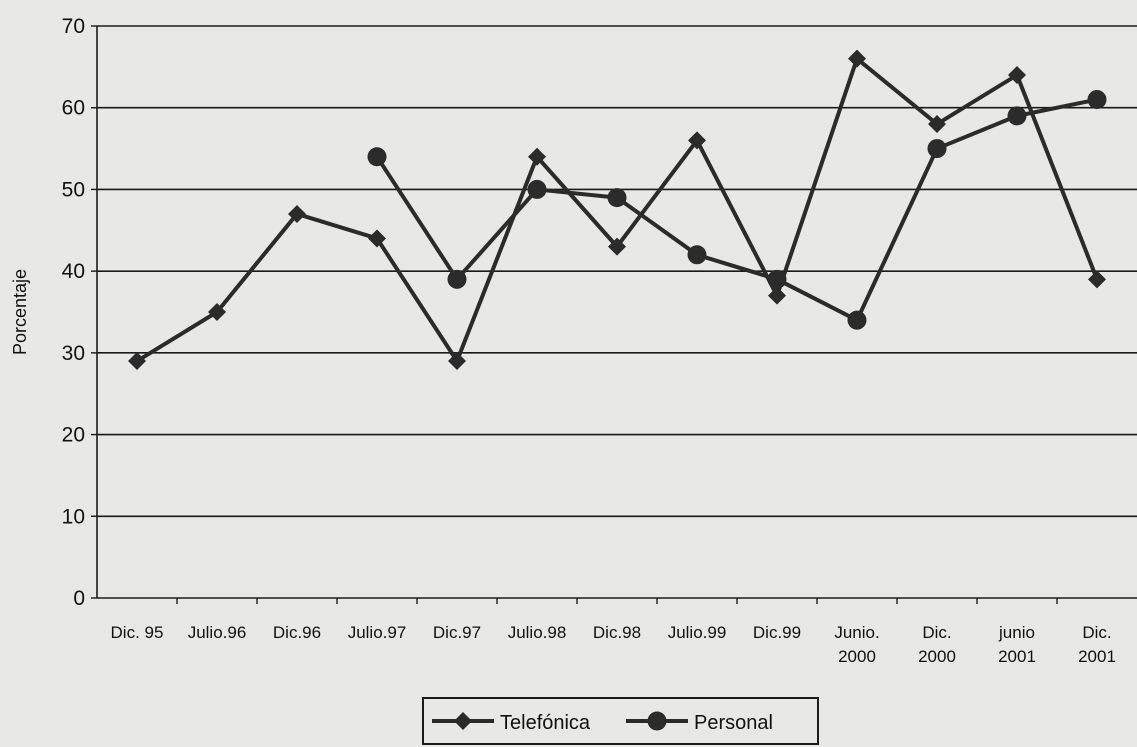 The height and width of the screenshot is (747, 1137). I want to click on y-tick-label: 10, so click(73, 516).